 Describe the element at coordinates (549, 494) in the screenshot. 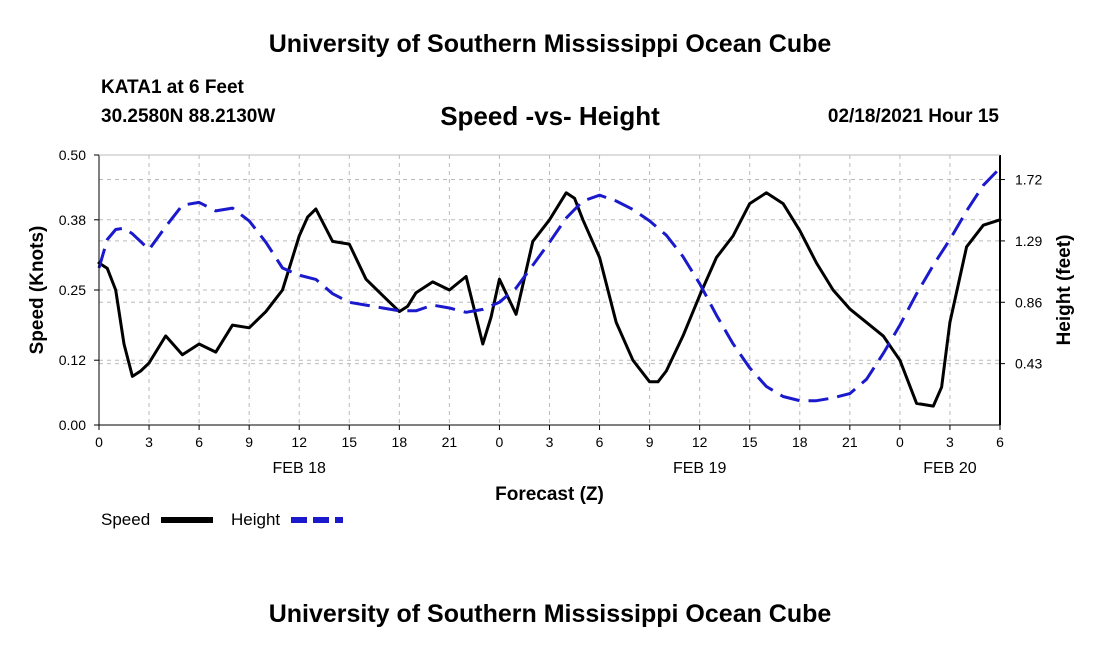

I see `x-axis-title: Forecast (Z)` at that location.